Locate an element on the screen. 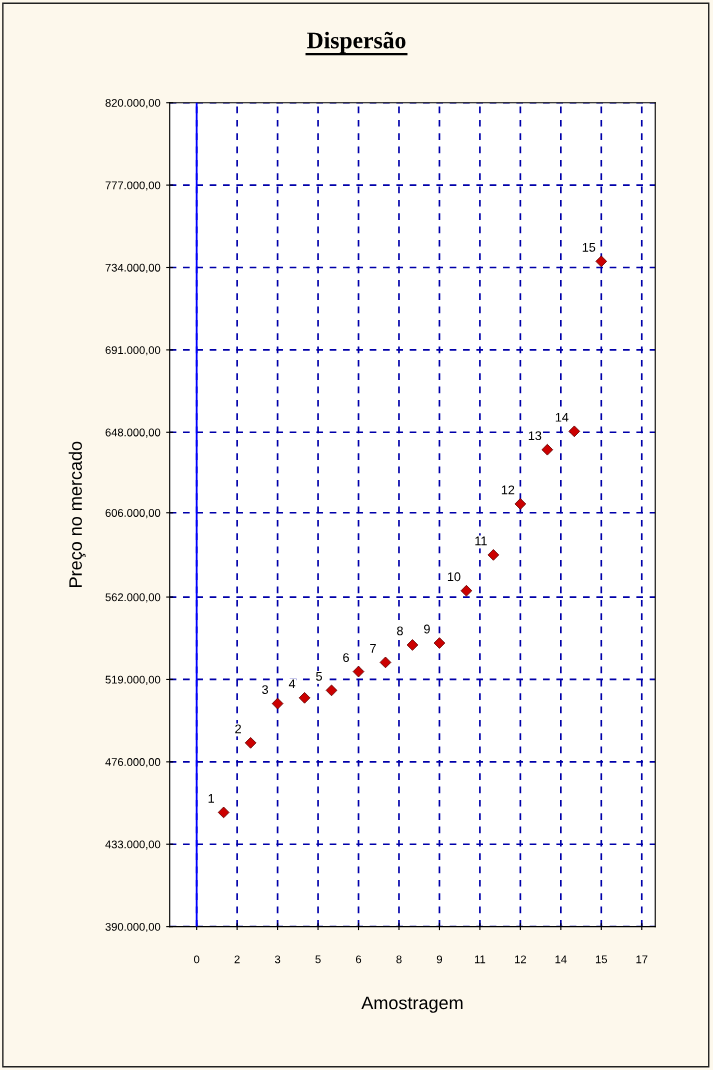 The image size is (713, 1070). y-axis-title: Preço no mercado is located at coordinates (77, 514).